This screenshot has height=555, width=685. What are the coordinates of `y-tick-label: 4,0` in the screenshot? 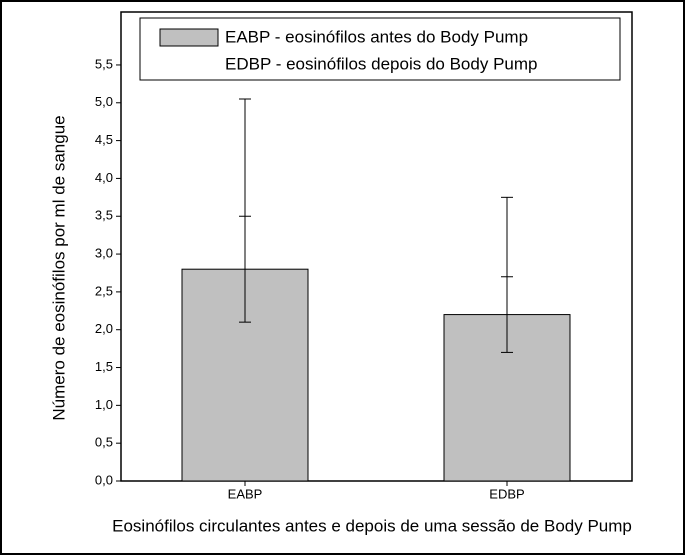 It's located at (104, 177).